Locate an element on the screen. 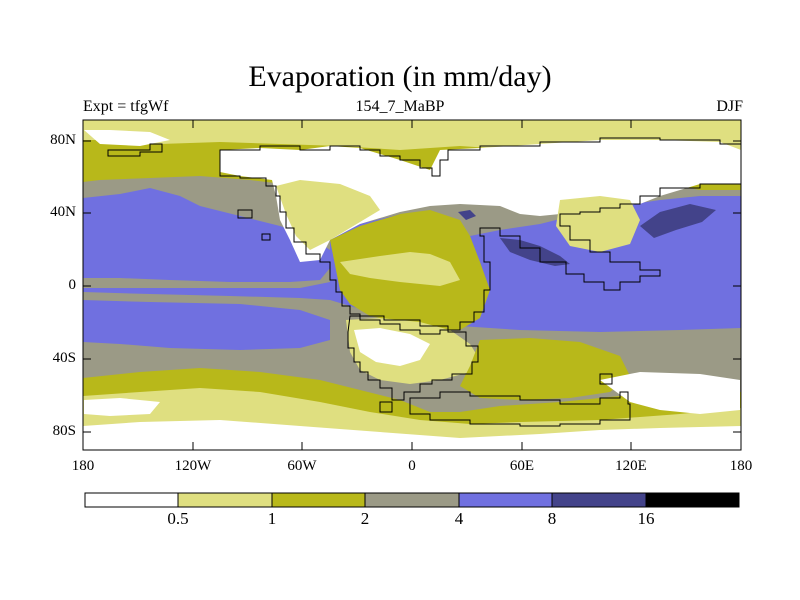  period-label: 154_7_MaBP is located at coordinates (400, 106).